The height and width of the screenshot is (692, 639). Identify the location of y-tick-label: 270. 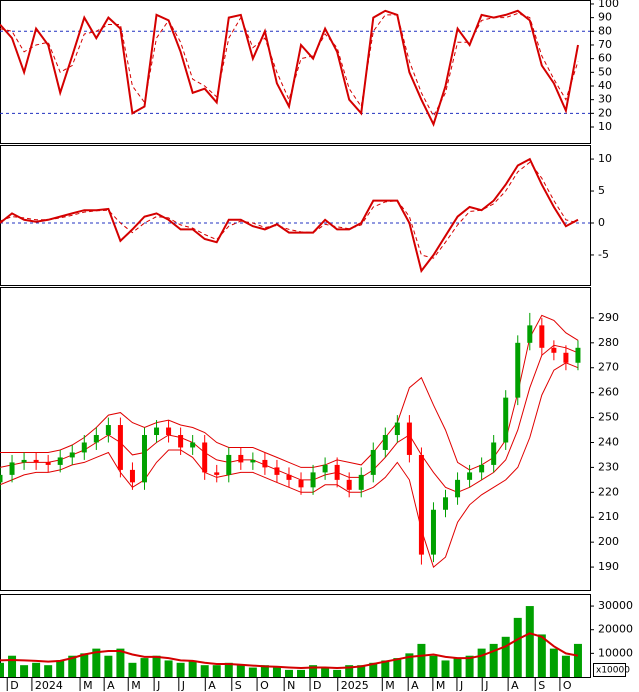
(608, 367).